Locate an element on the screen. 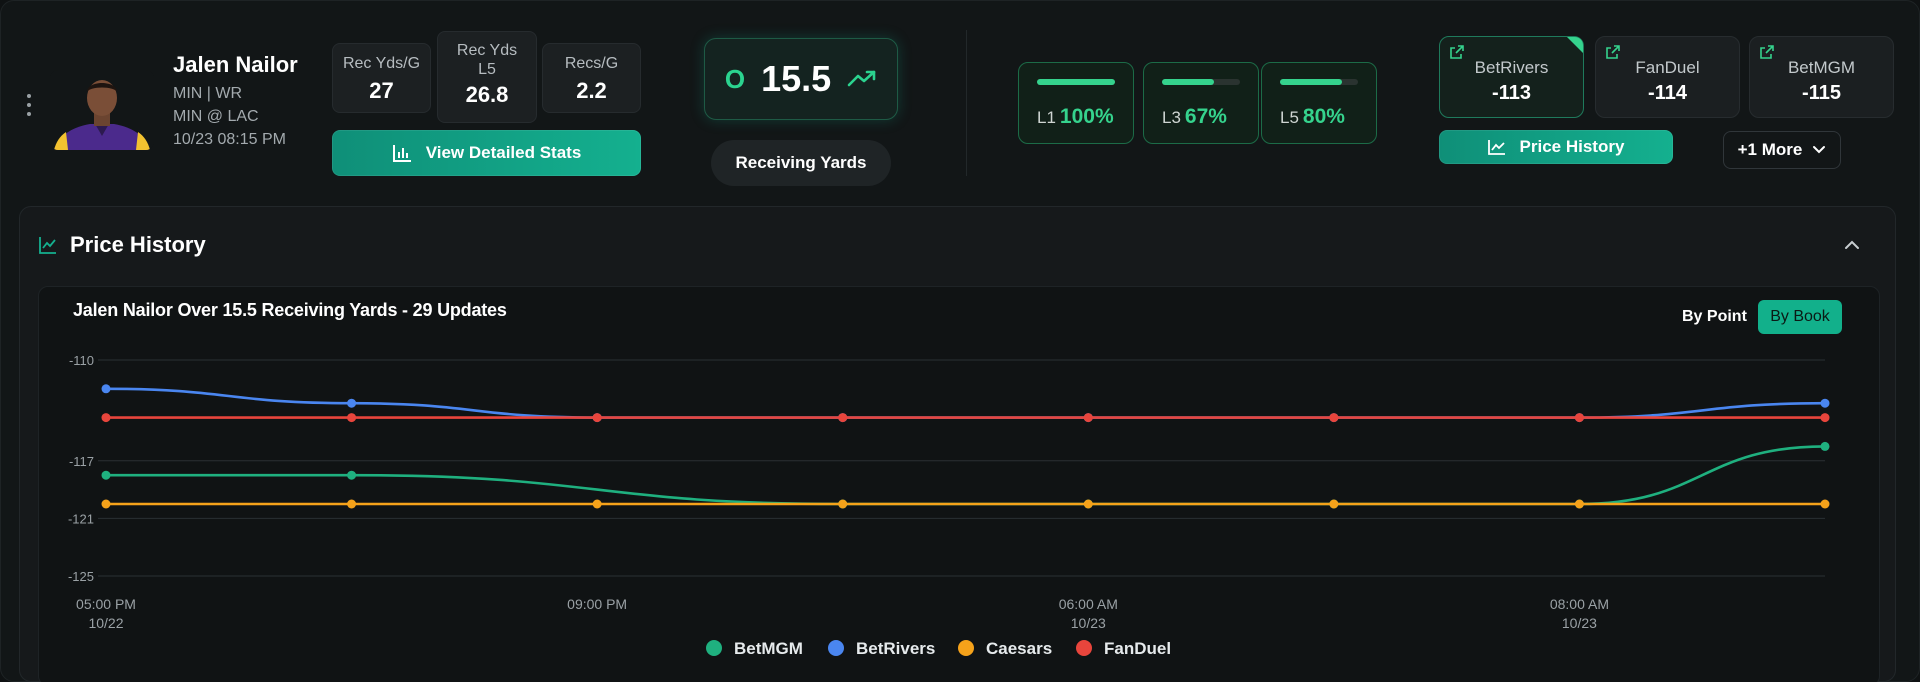  view-detailed-stats-label: View Detailed Stats is located at coordinates (503, 152).